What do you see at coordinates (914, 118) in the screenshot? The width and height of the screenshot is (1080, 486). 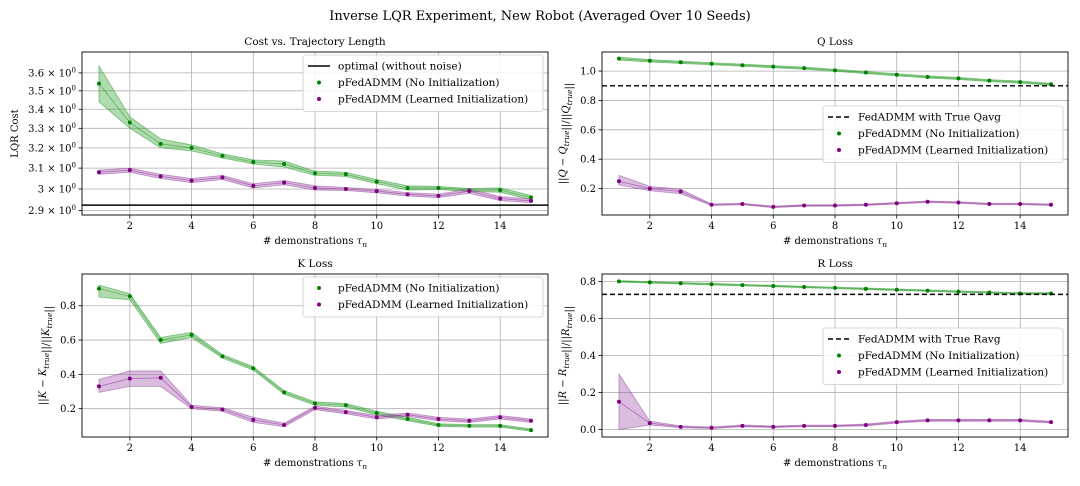 I see `legend-item: FedADMM with True Qavg` at bounding box center [914, 118].